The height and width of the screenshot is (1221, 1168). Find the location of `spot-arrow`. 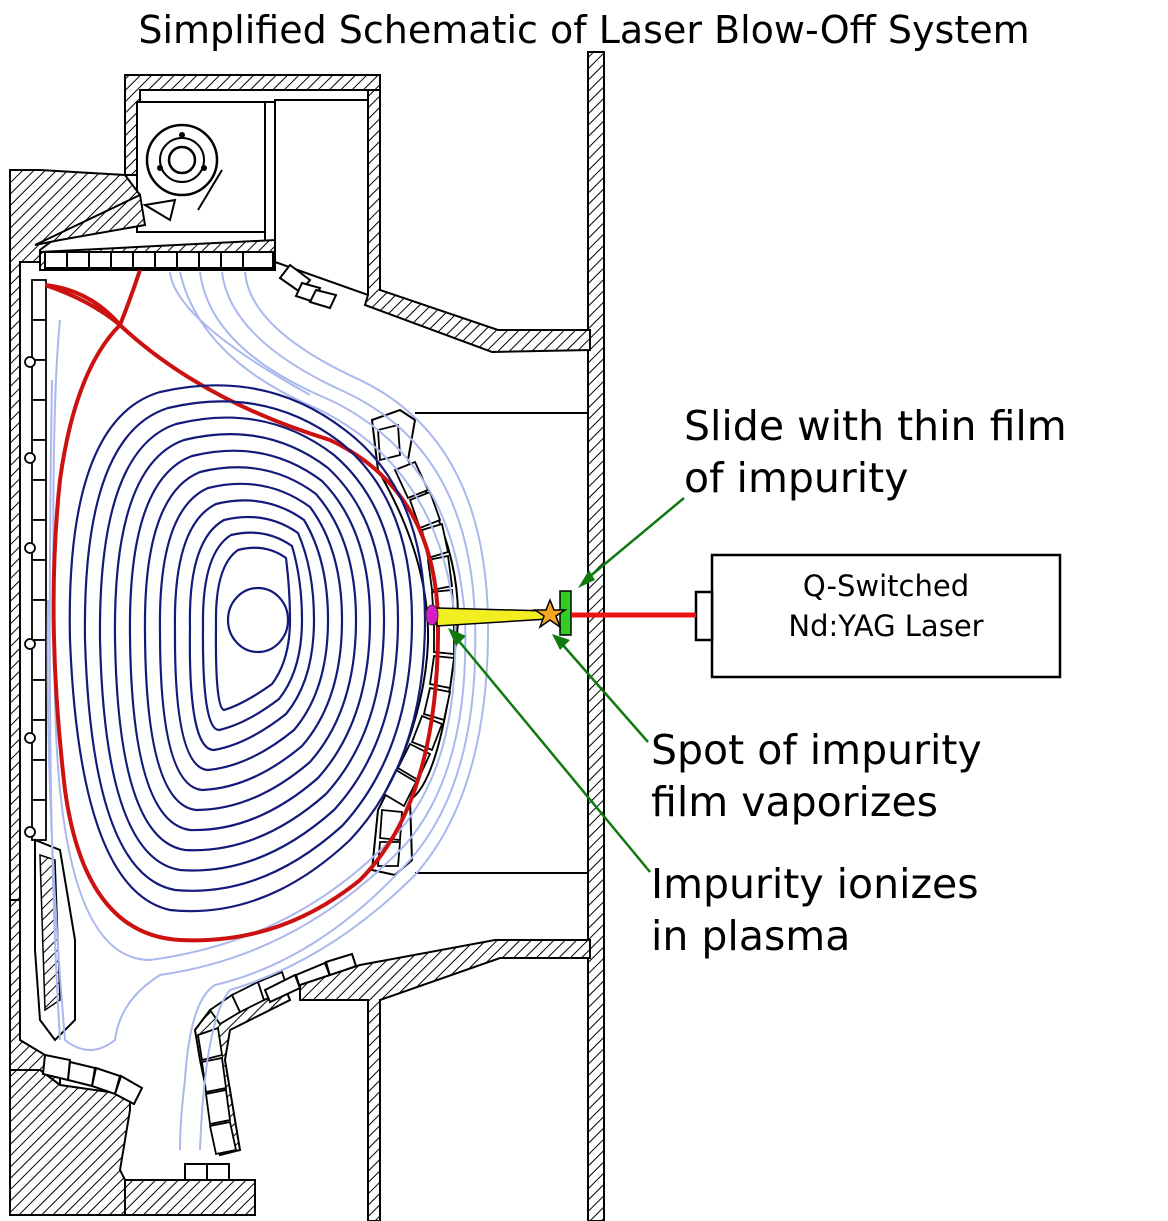

spot-arrow is located at coordinates (605, 693).